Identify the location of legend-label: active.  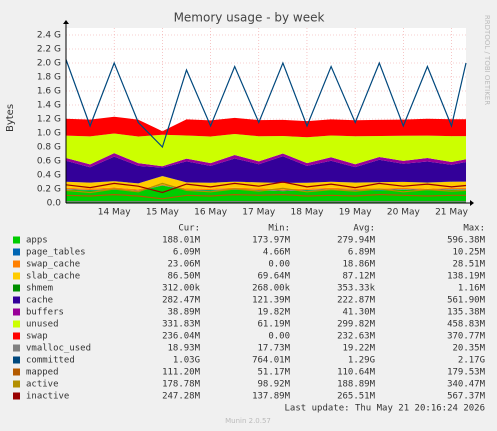
(42, 385).